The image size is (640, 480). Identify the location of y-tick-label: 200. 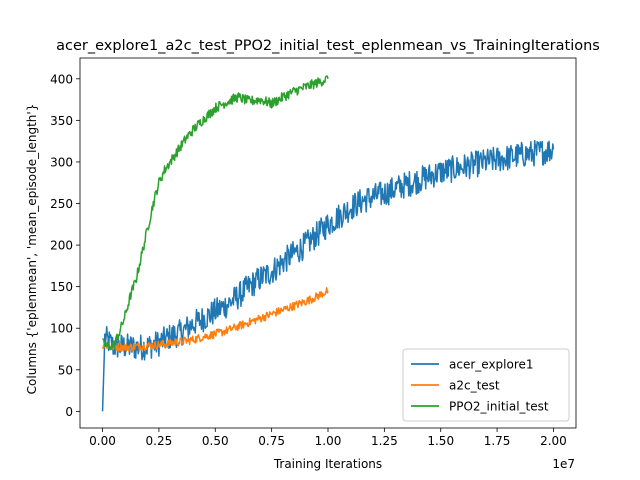
(61, 246).